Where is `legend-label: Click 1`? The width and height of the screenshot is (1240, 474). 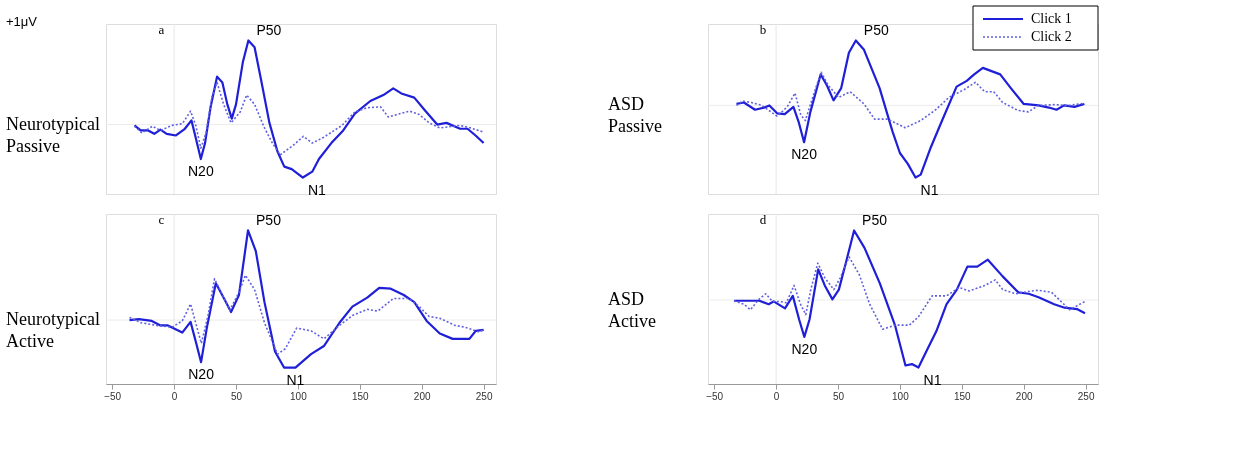
legend-label: Click 1 is located at coordinates (1051, 18).